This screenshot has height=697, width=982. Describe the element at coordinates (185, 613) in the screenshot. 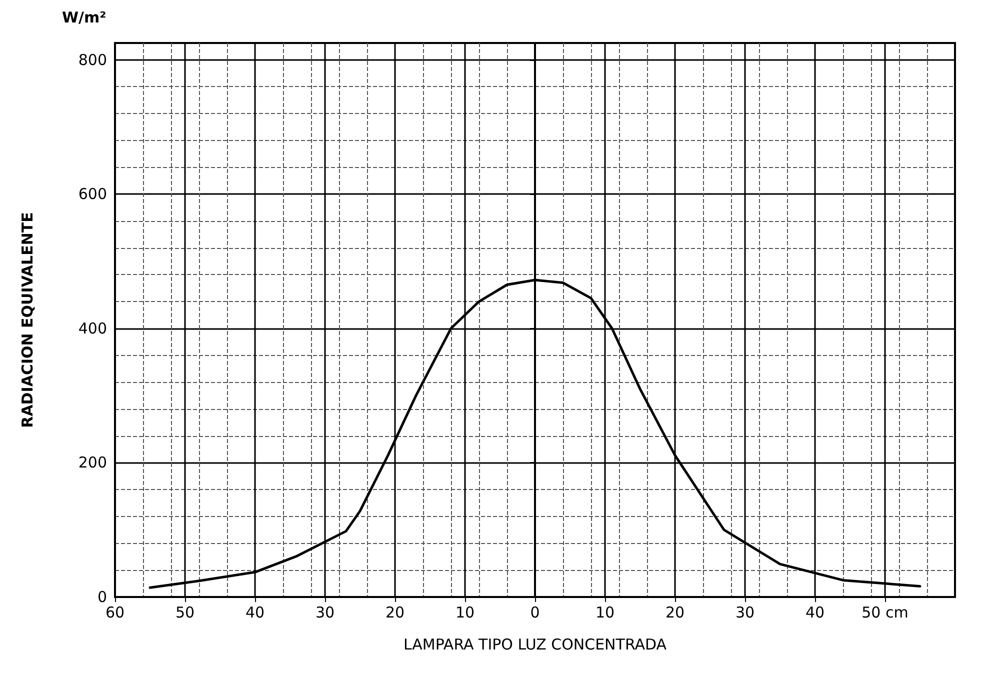

I see `x-tick-label: 50` at that location.